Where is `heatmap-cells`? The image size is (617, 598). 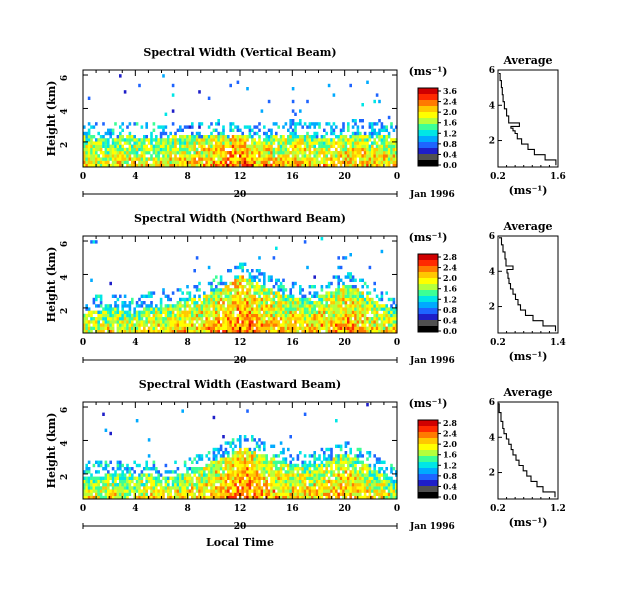
heatmap-cells is located at coordinates (240, 121).